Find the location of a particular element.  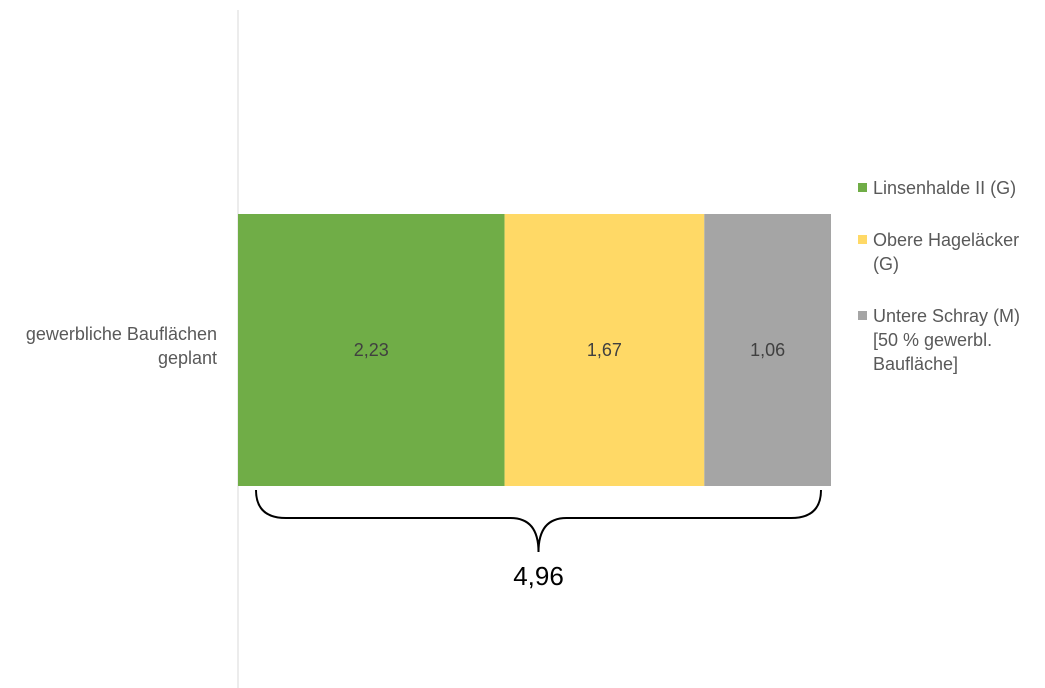

legend-label: Obere Hageläcker (G) is located at coordinates (946, 252).